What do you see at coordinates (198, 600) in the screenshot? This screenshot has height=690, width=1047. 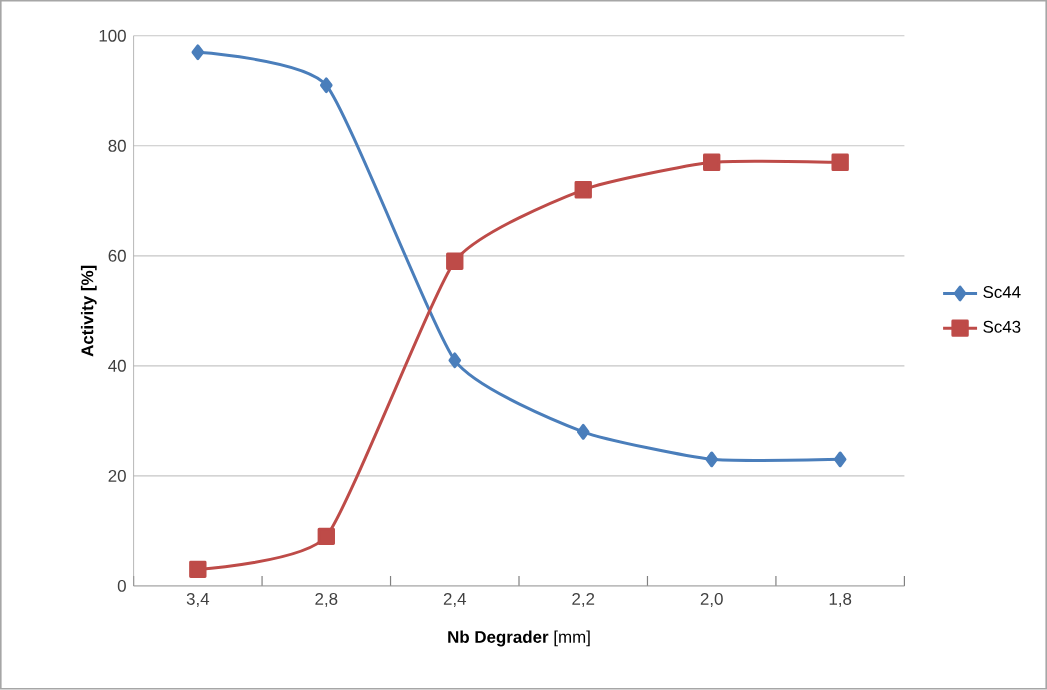 I see `x-tick-label: 3,4` at bounding box center [198, 600].